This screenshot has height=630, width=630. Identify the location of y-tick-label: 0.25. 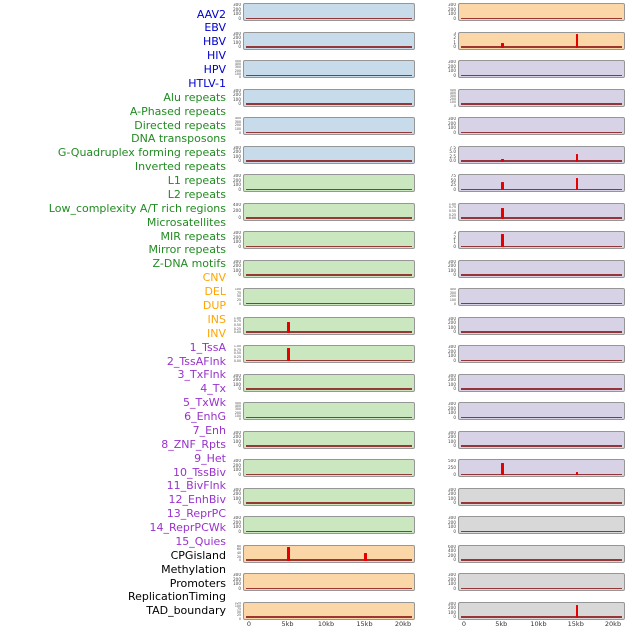
(237, 357).